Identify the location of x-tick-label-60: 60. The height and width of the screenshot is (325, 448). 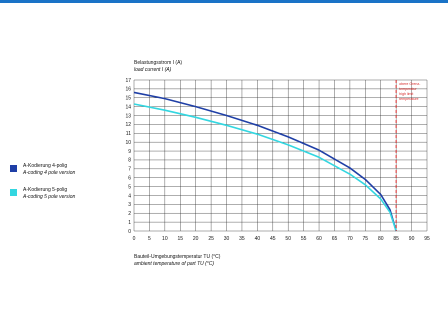
(319, 239).